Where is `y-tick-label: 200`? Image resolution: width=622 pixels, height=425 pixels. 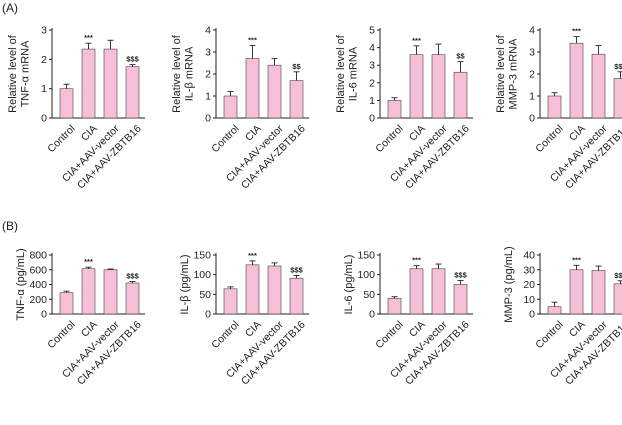
y-tick-label: 200 is located at coordinates (38, 300).